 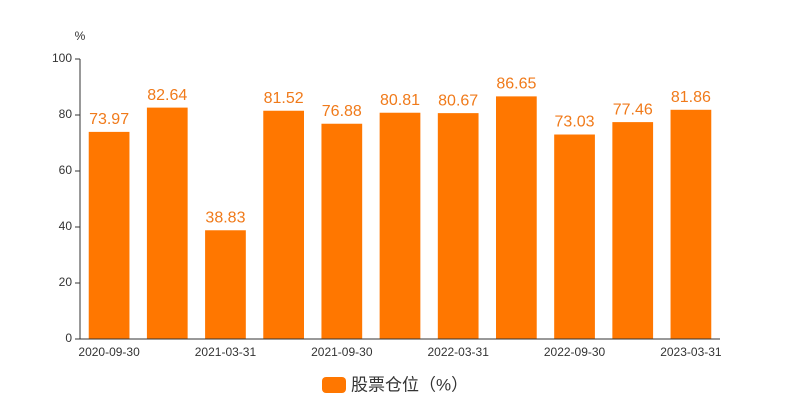 What do you see at coordinates (66, 170) in the screenshot?
I see `y-tick-label: 60` at bounding box center [66, 170].